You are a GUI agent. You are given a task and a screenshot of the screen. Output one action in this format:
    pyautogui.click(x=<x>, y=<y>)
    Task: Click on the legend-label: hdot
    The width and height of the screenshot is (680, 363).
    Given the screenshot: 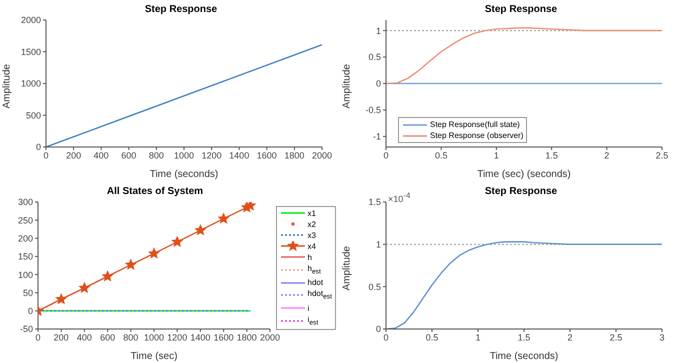 What is the action you would take?
    pyautogui.click(x=316, y=282)
    